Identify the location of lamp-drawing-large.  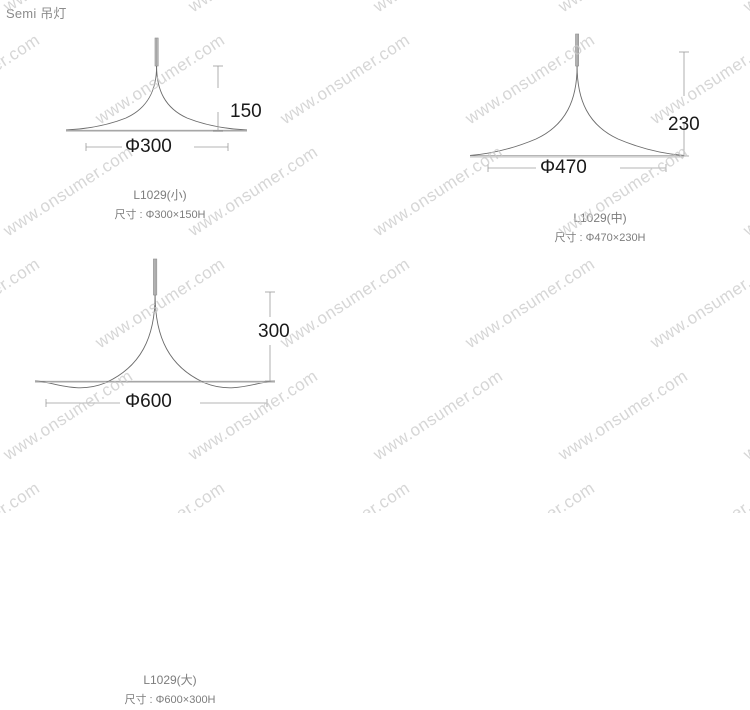
(155, 332).